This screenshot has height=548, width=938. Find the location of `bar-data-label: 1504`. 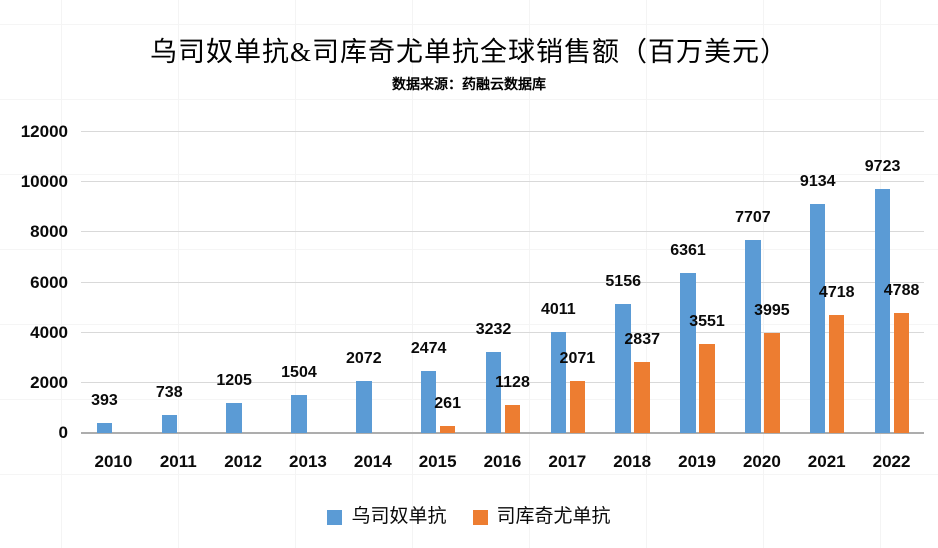

bar-data-label: 1504 is located at coordinates (299, 373).